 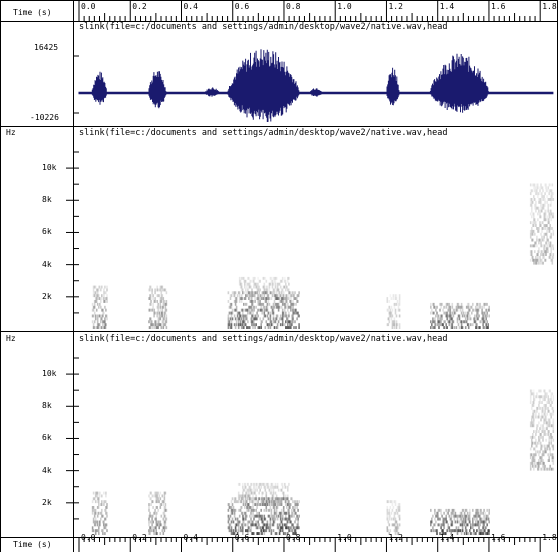 What do you see at coordinates (47, 264) in the screenshot?
I see `spec1-y-tick-label: 4k` at bounding box center [47, 264].